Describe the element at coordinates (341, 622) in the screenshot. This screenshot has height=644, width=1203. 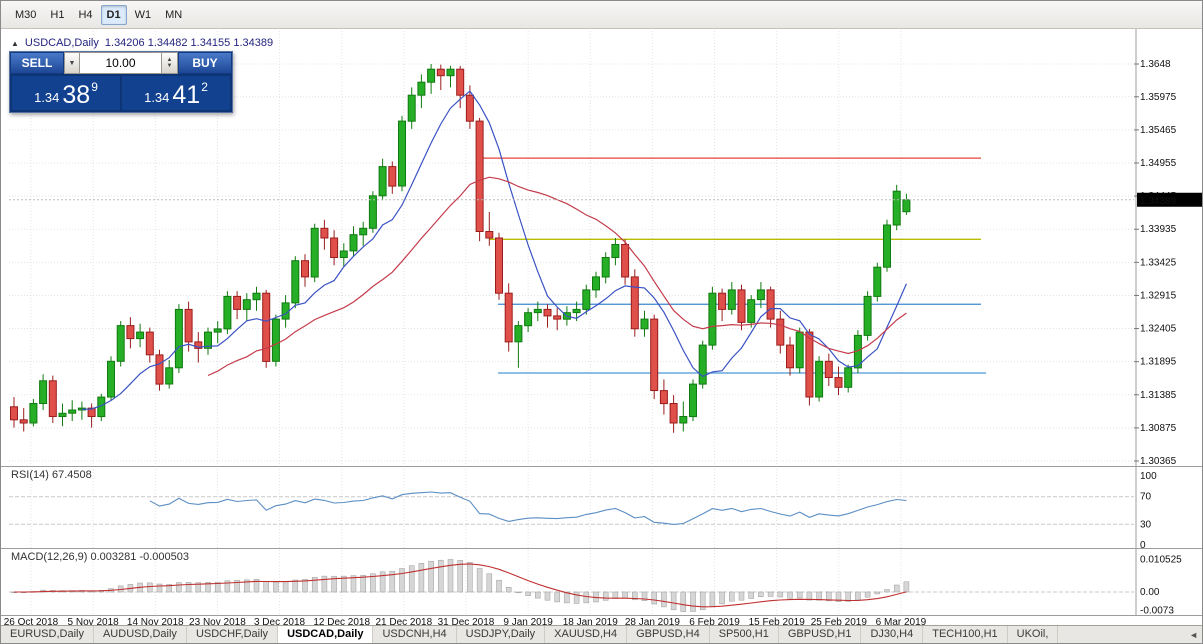
I see `svg-text: 12 Dec 2018` at that location.